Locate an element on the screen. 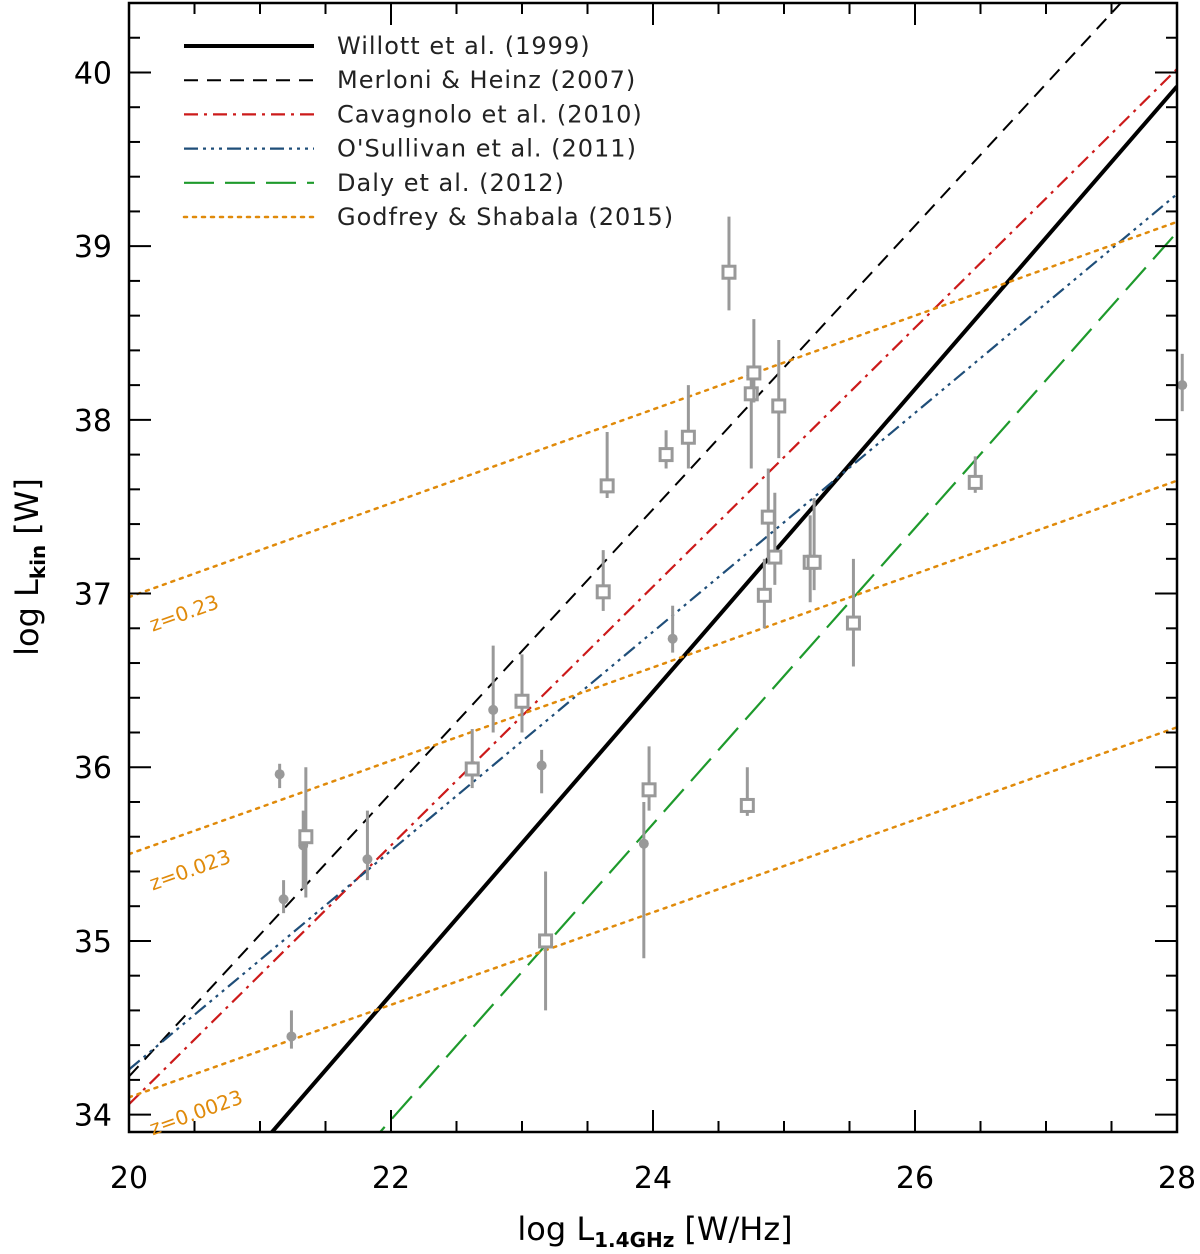  y-axis-label: log Lkin [W] is located at coordinates (29, 567).